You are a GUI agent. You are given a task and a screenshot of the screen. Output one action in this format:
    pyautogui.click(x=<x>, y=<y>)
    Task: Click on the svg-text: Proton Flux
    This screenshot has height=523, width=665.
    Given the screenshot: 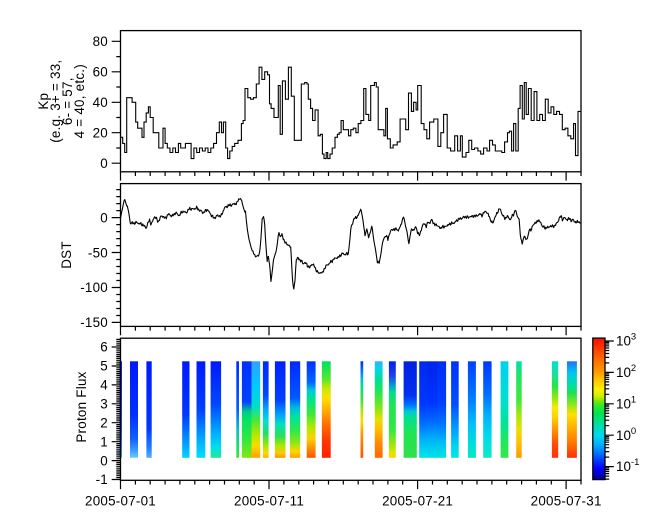 What is the action you would take?
    pyautogui.click(x=81, y=406)
    